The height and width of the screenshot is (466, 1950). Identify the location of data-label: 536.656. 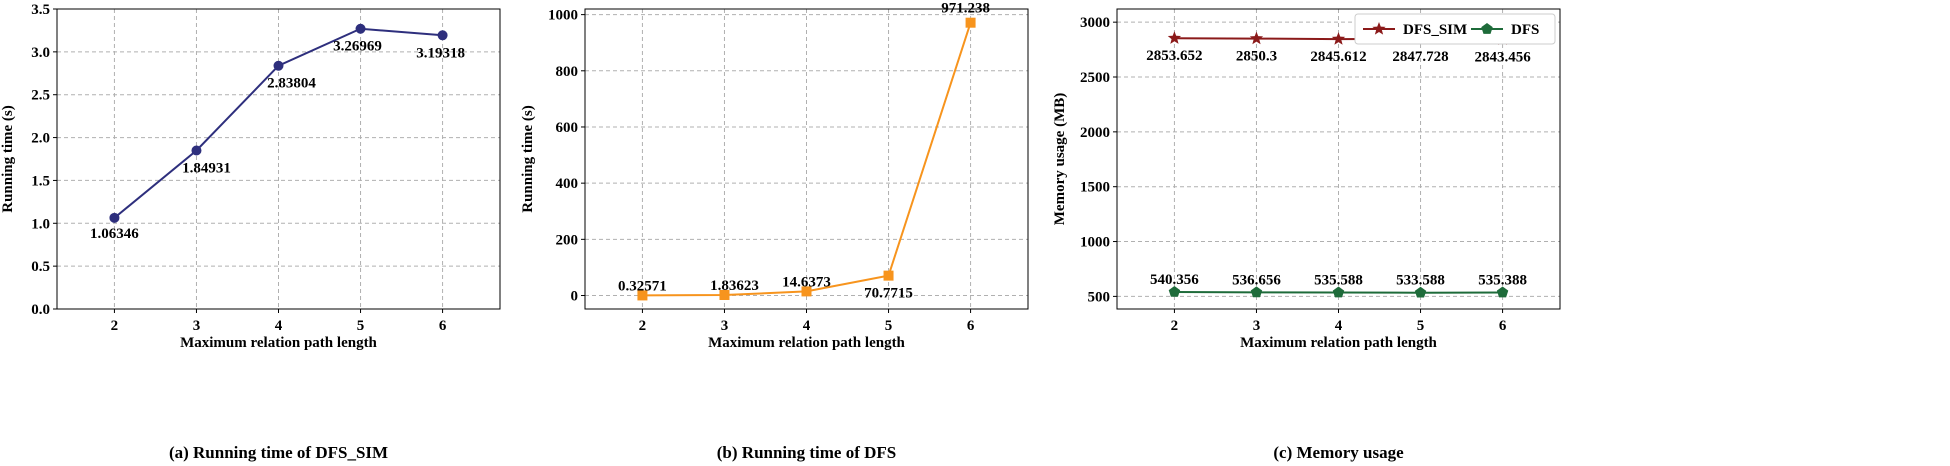
(1256, 280).